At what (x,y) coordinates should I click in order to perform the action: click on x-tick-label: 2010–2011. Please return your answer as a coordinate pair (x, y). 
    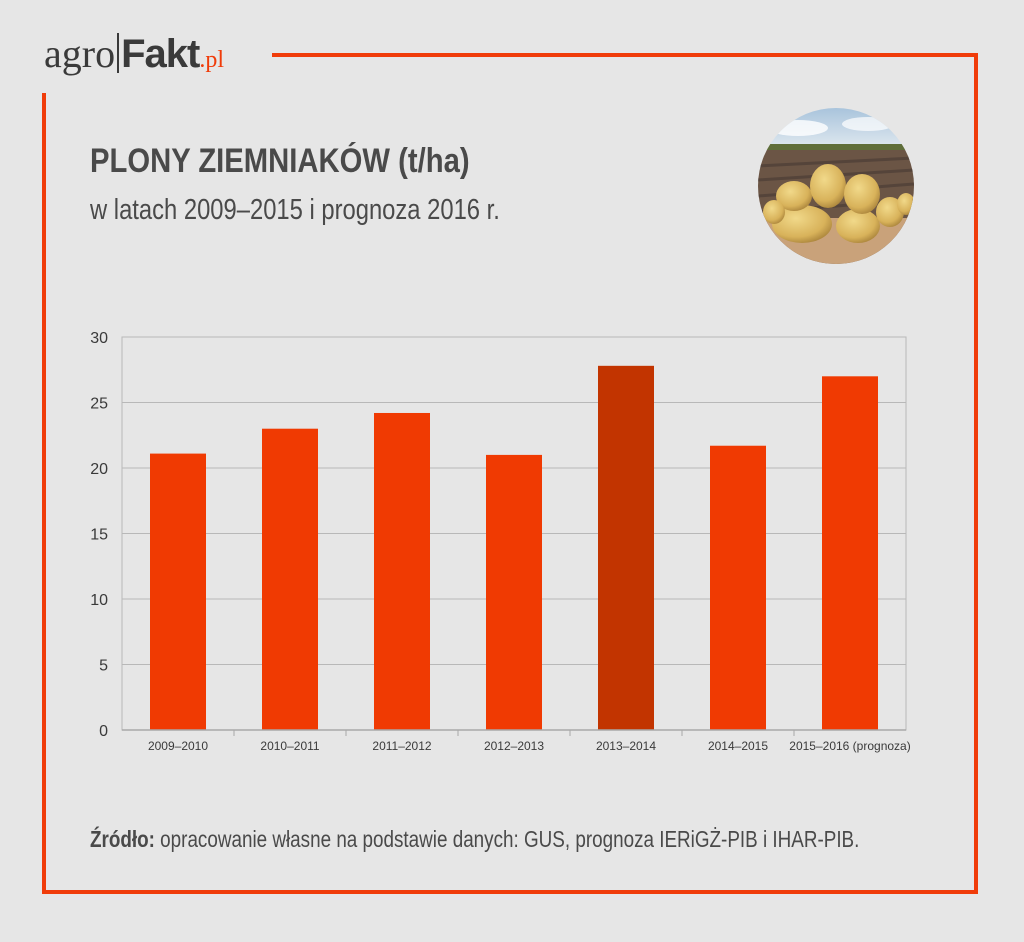
    Looking at the image, I should click on (290, 746).